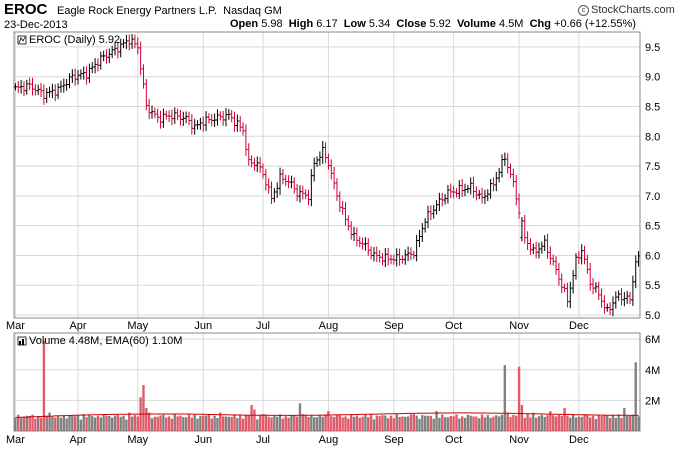 The height and width of the screenshot is (450, 680). I want to click on volume-x-tick-label: Aug, so click(329, 440).